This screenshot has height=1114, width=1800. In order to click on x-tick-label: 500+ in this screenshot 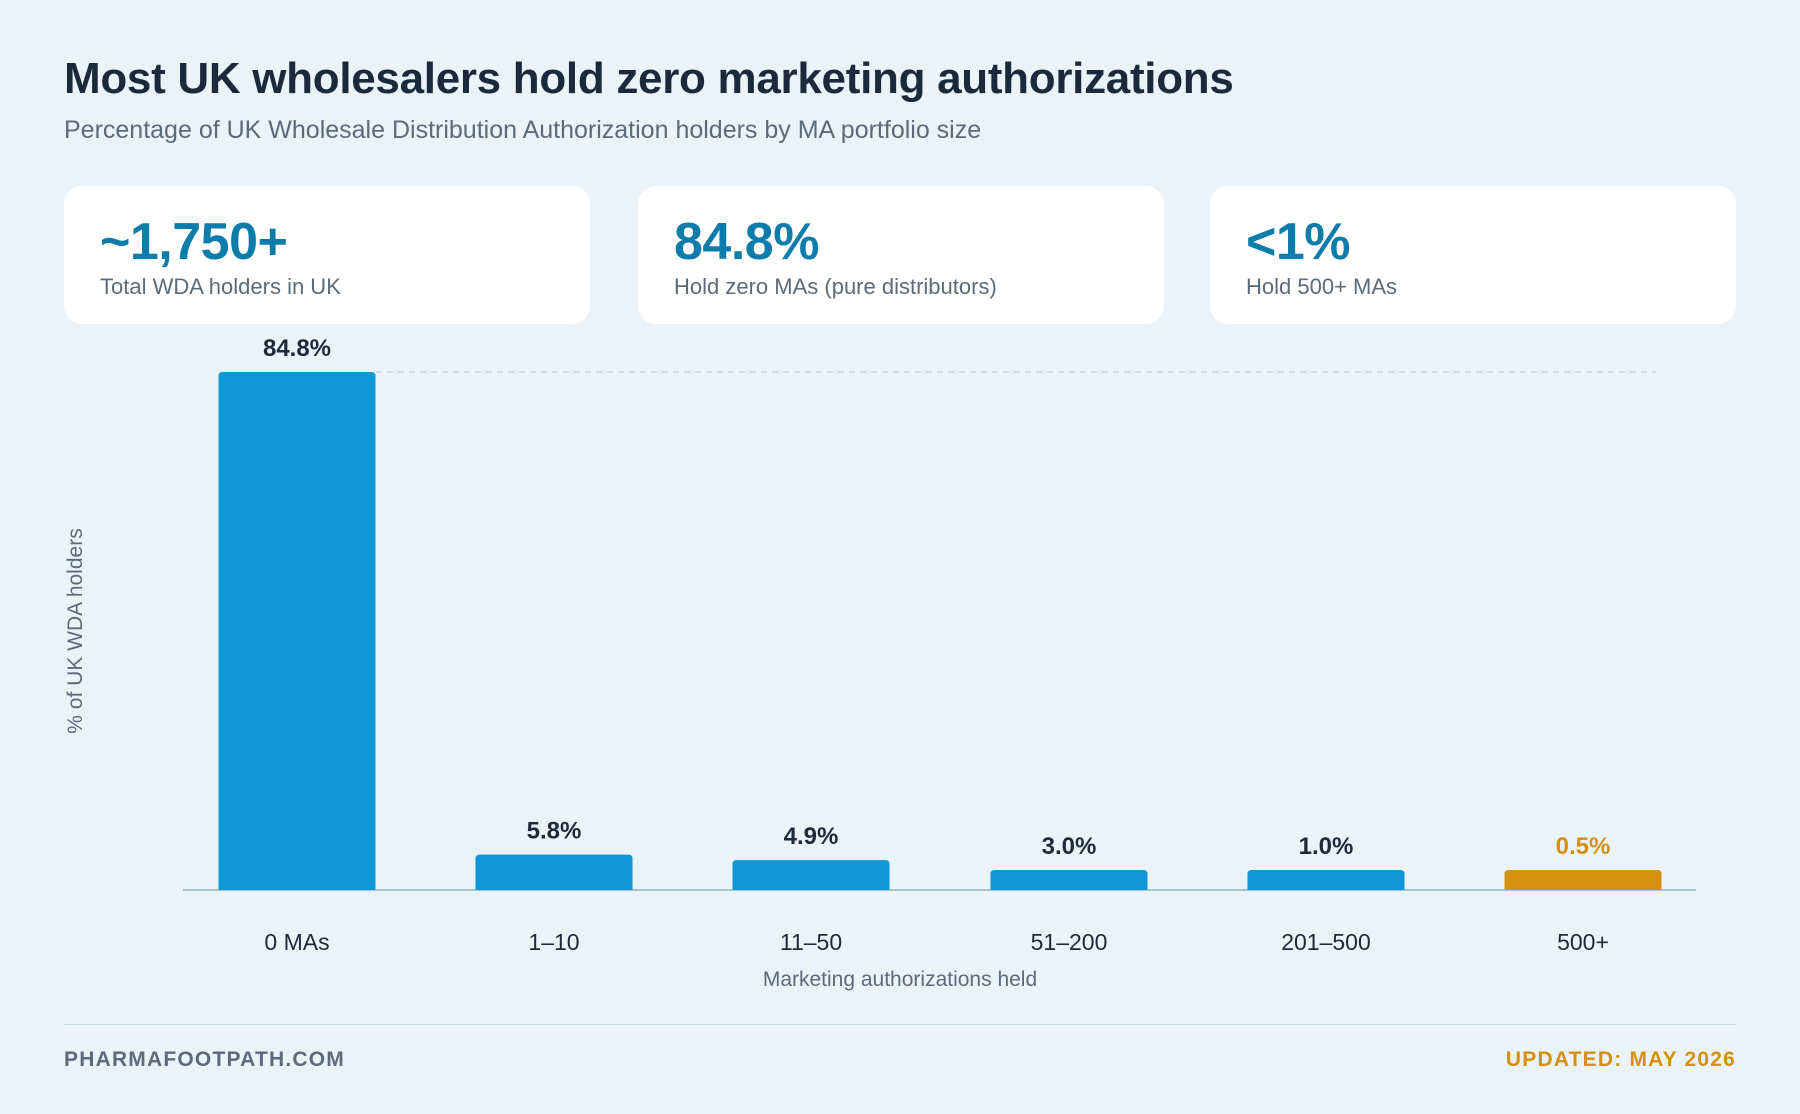, I will do `click(1583, 942)`.